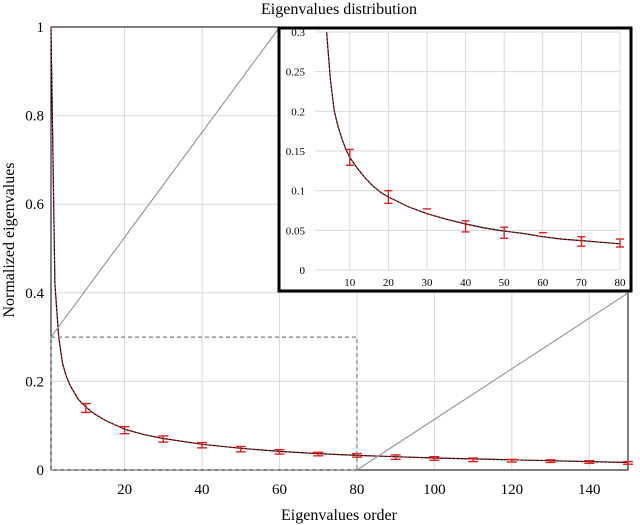 This screenshot has width=640, height=525. What do you see at coordinates (41, 471) in the screenshot?
I see `main-y-tick-label: 0` at bounding box center [41, 471].